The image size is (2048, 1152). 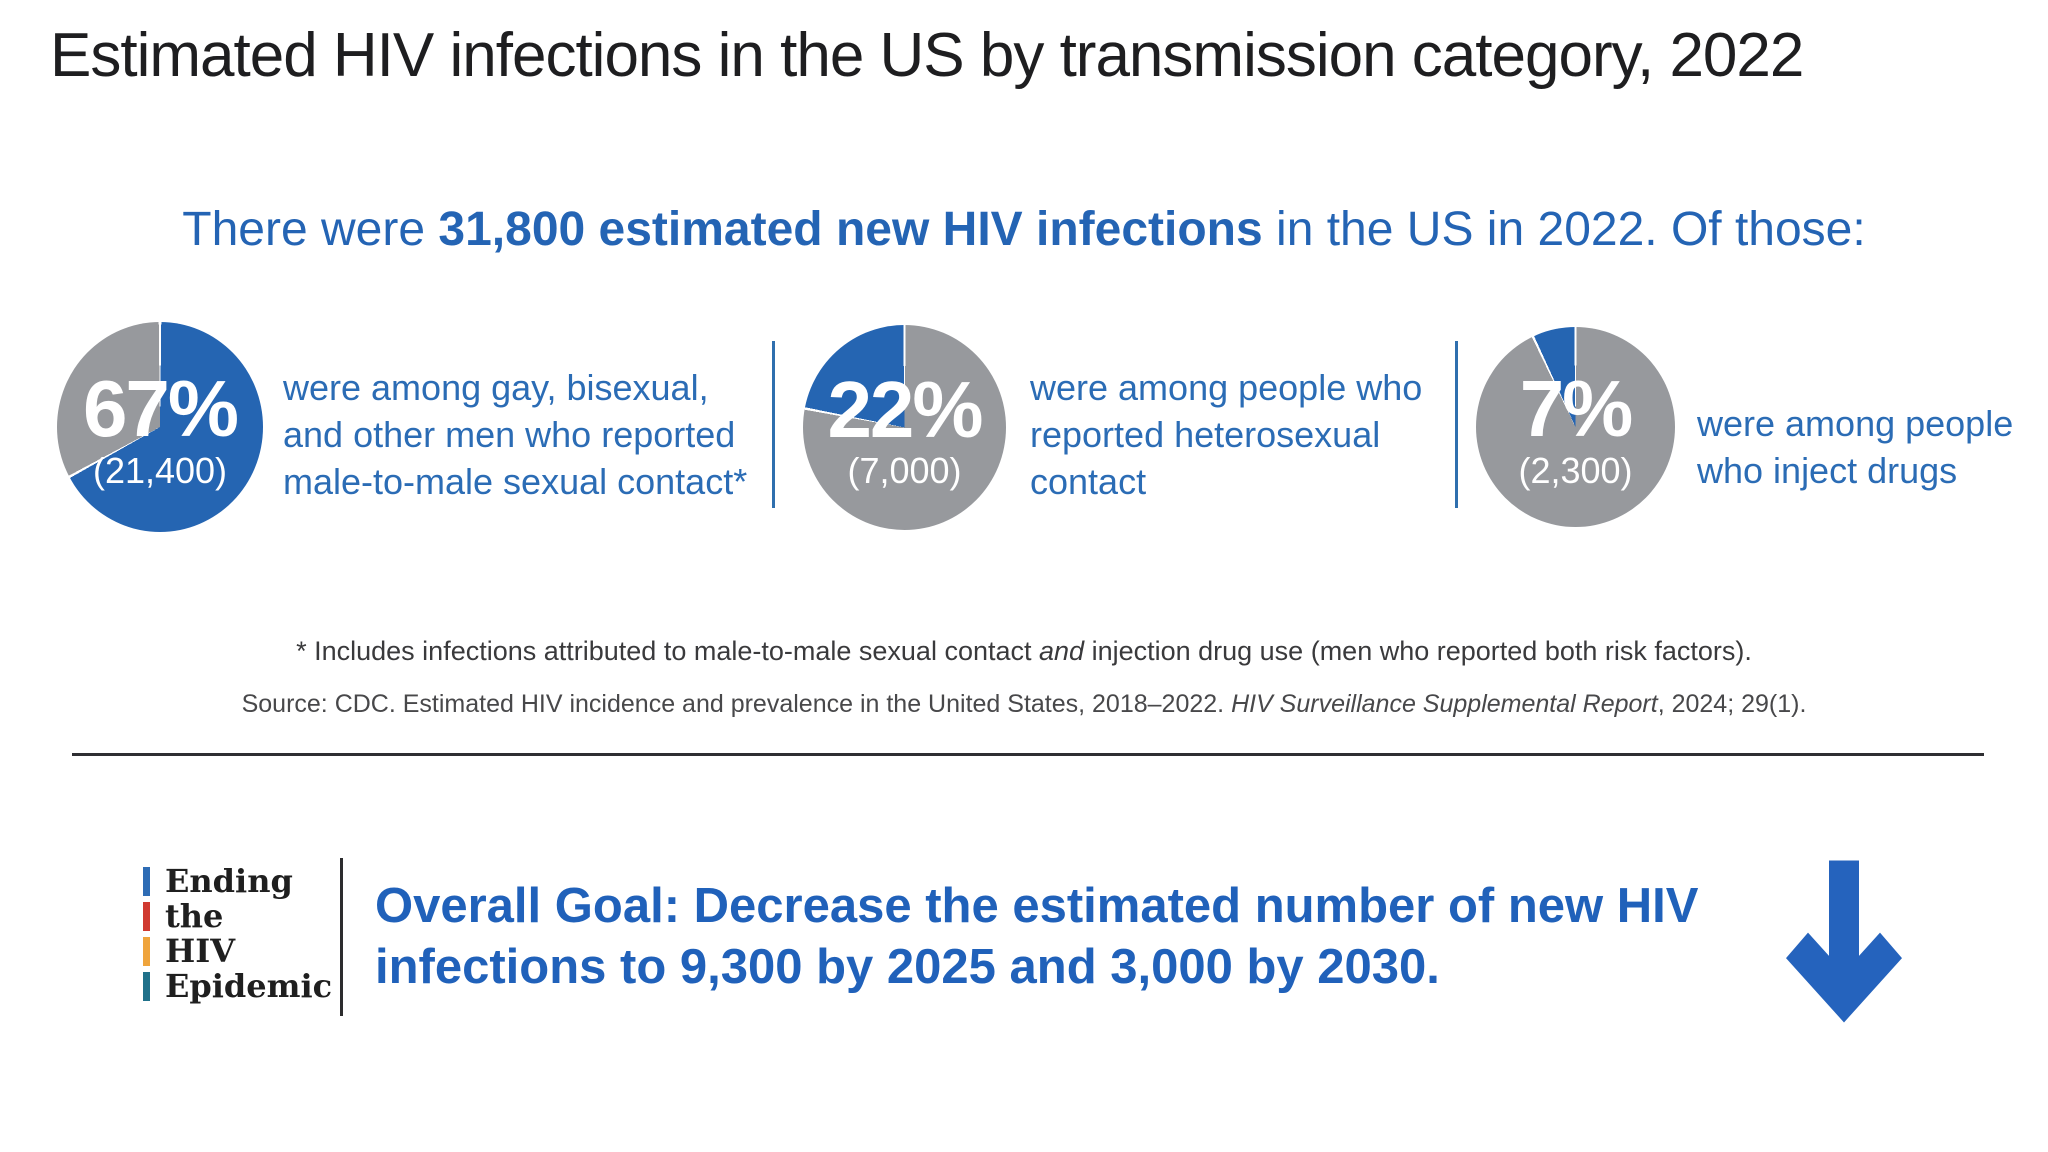 I want to click on logo-divider, so click(x=341, y=937).